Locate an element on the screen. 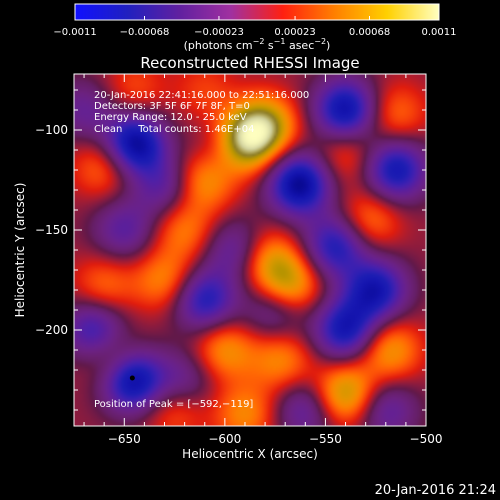  y-tick-labels: −100 −150 −200 is located at coordinates (51, 230).